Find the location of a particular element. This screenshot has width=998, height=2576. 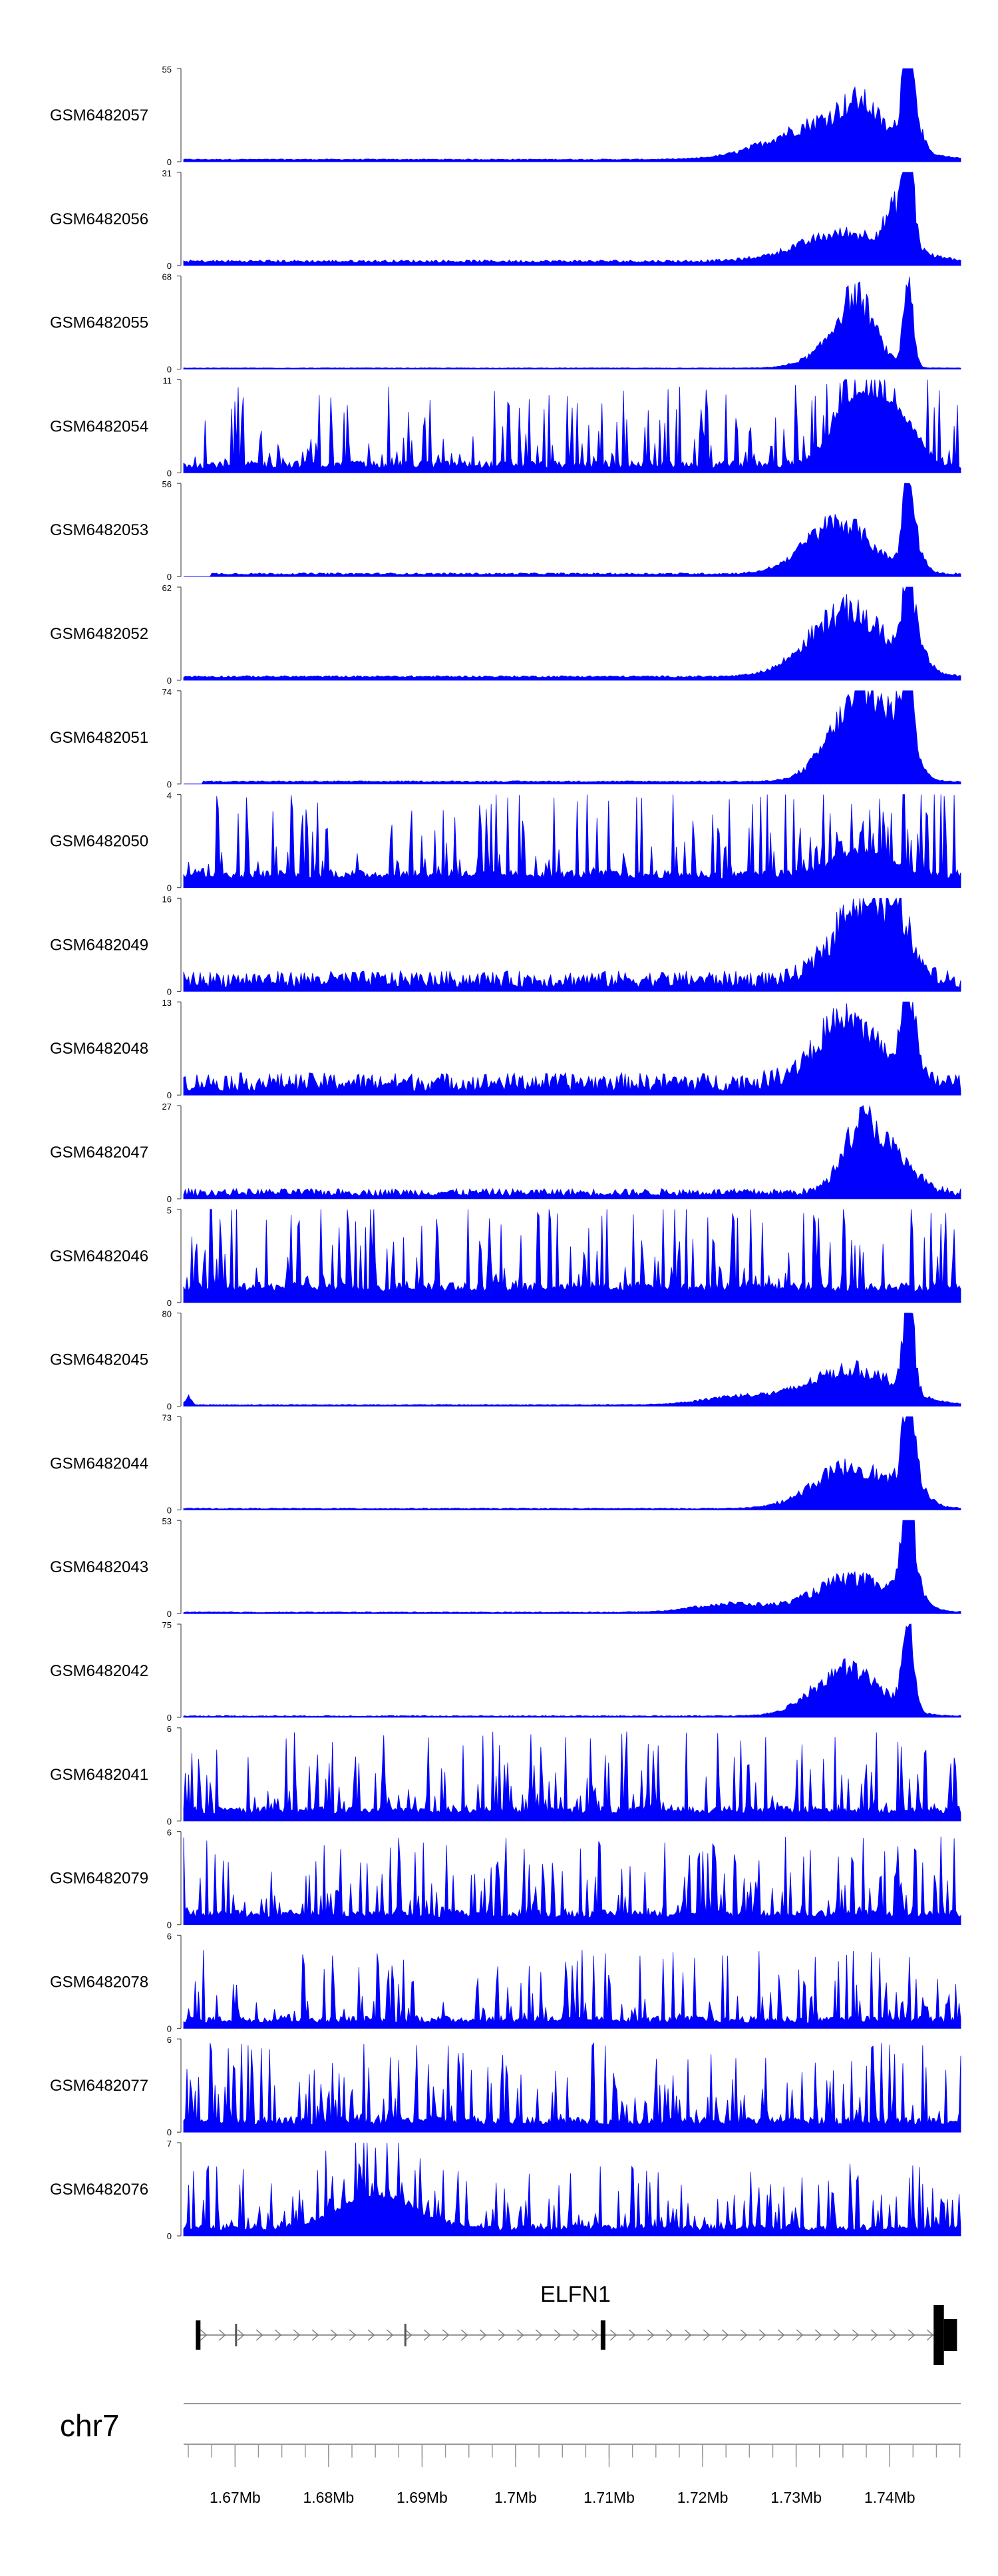

track-label: GSM6482041 is located at coordinates (99, 1775).